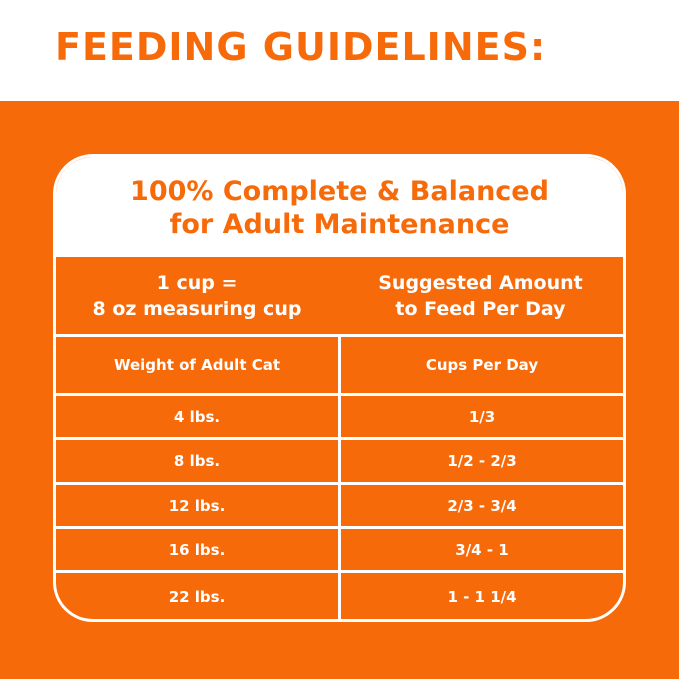  I want to click on table-row: 12 lbs. 2/3 - 3/4, so click(339, 504).